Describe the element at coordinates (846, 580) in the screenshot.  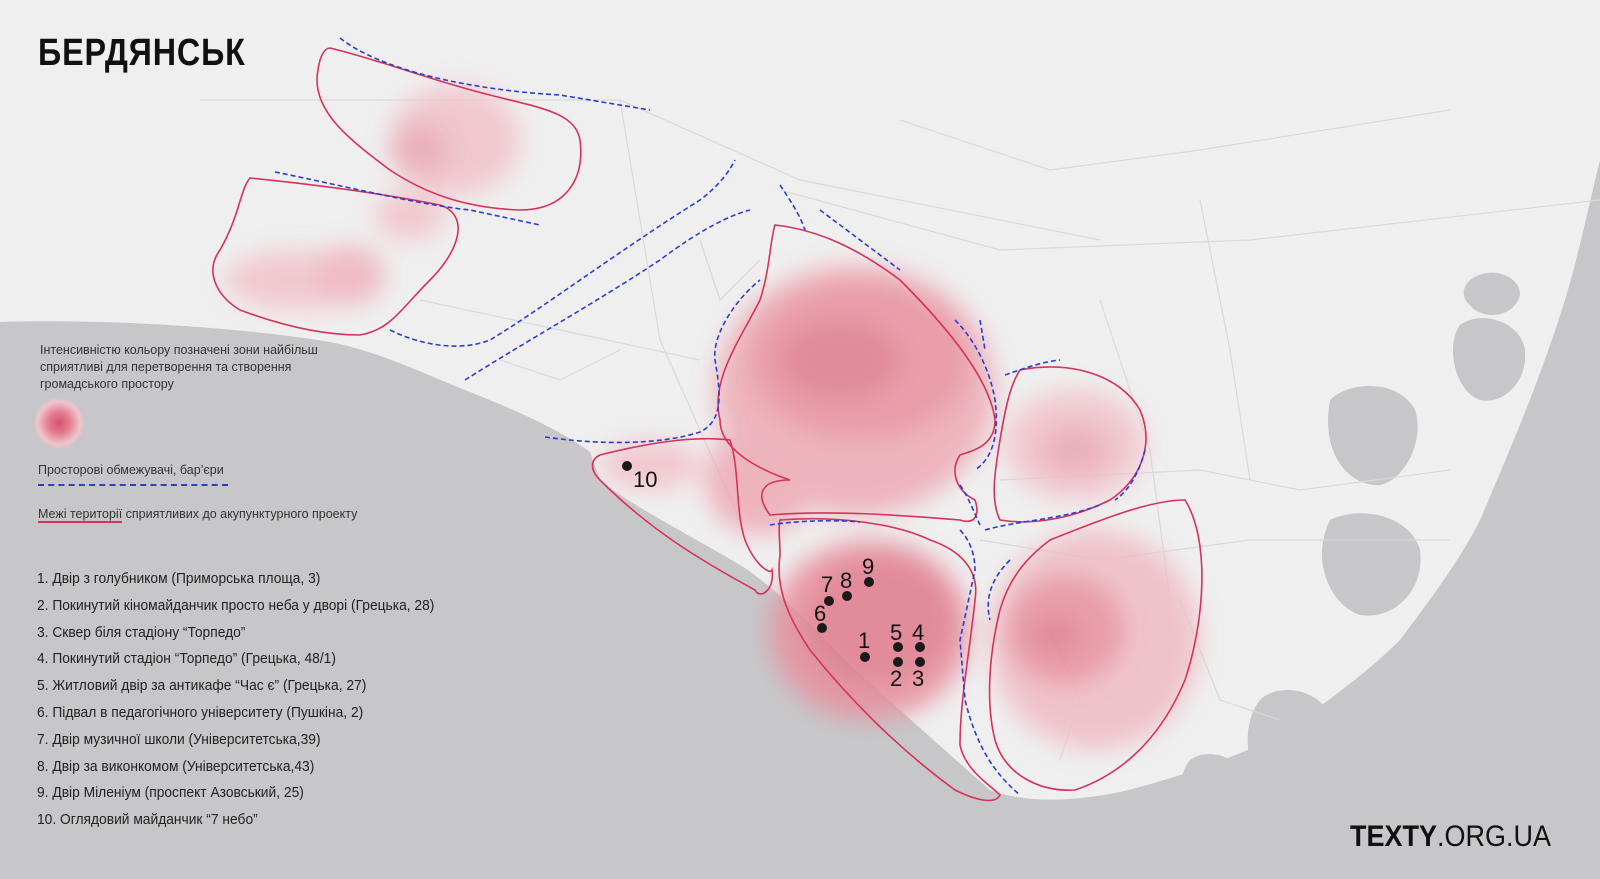
I see `svg-text: 8` at that location.